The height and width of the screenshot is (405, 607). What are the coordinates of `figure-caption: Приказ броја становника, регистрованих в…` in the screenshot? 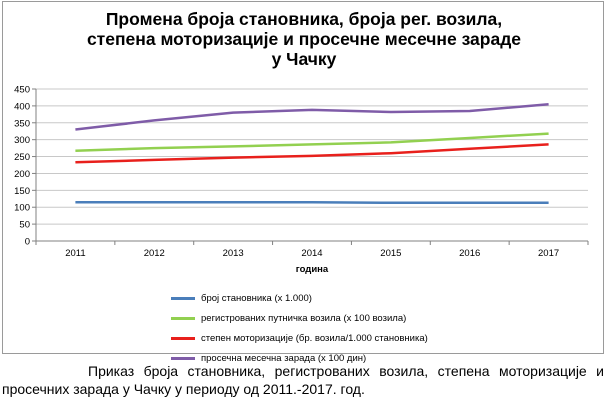 It's located at (303, 380).